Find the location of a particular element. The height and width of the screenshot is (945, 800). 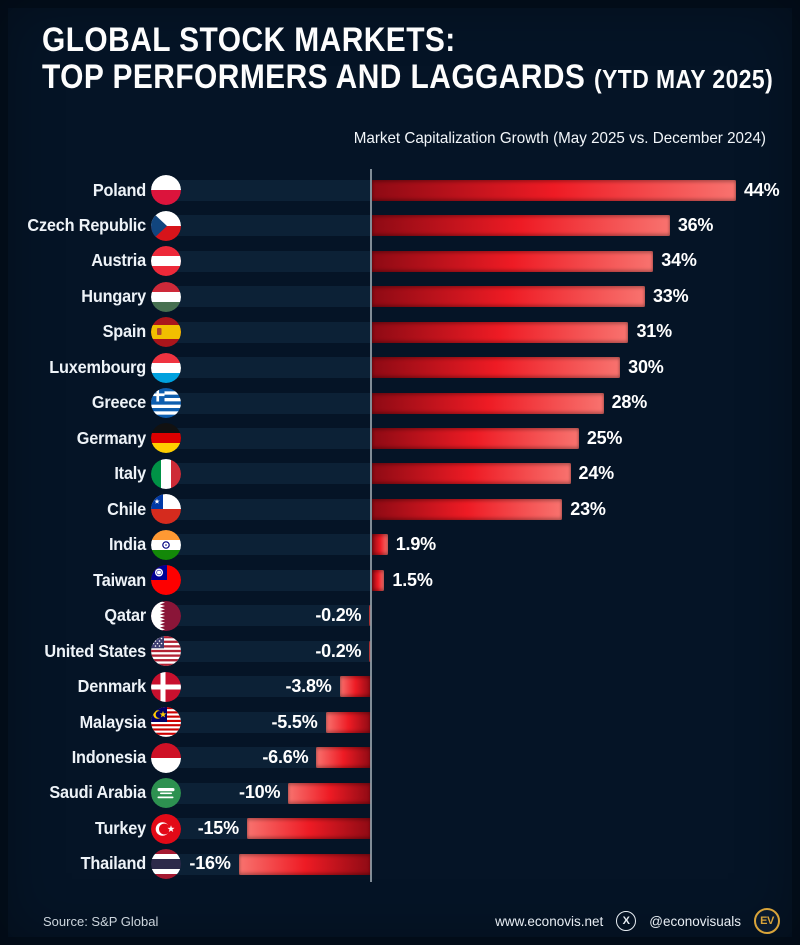

title-period: (YTD MAY 2025) is located at coordinates (684, 79).